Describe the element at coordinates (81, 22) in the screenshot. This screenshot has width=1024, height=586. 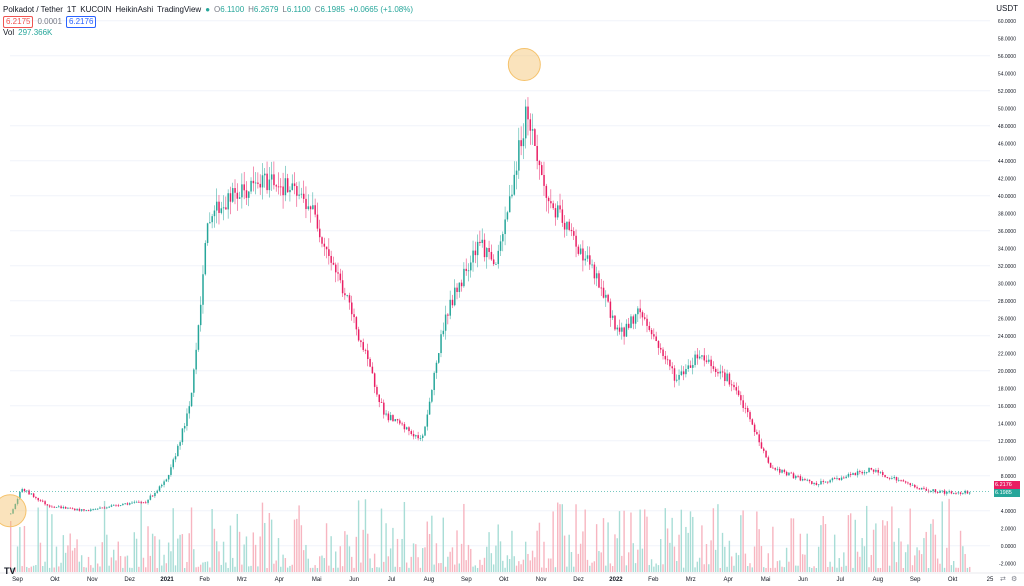
I see `ask-price-button: 6.2176` at that location.